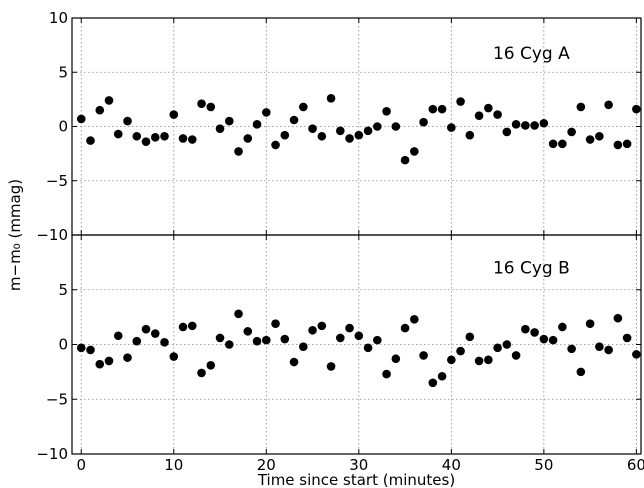 This screenshot has height=488, width=644. What do you see at coordinates (451, 465) in the screenshot?
I see `x-tick-label: 40` at bounding box center [451, 465].